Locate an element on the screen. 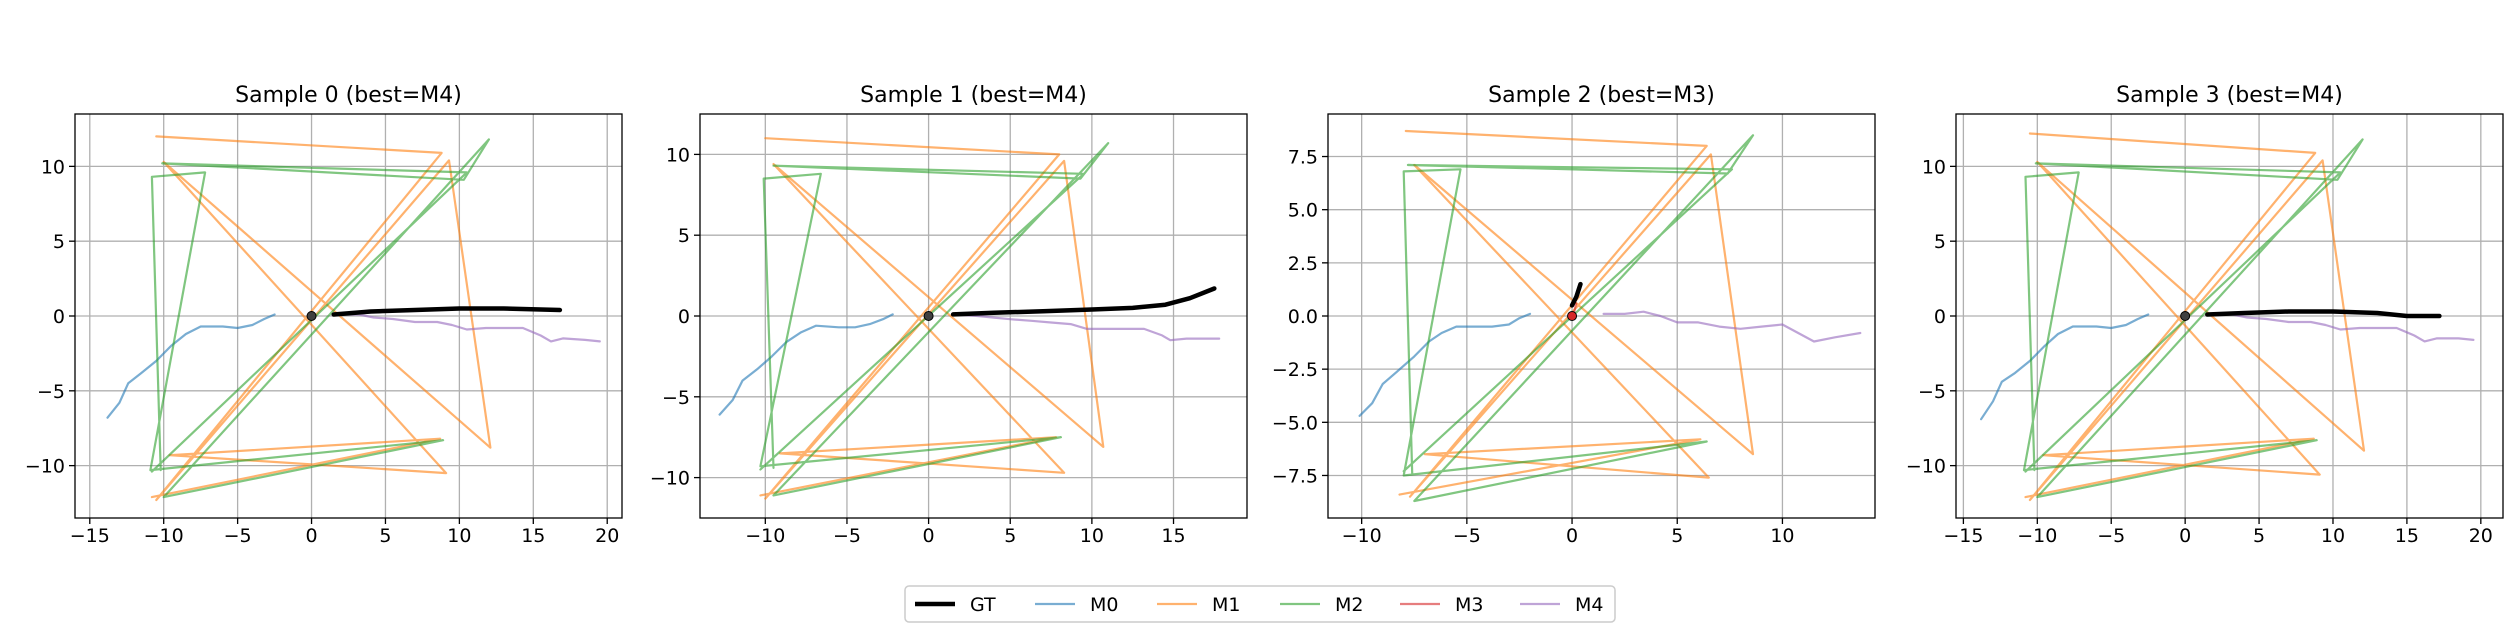 The height and width of the screenshot is (630, 2520). subplot-title: Sample 0 (best=M4) is located at coordinates (348, 95).